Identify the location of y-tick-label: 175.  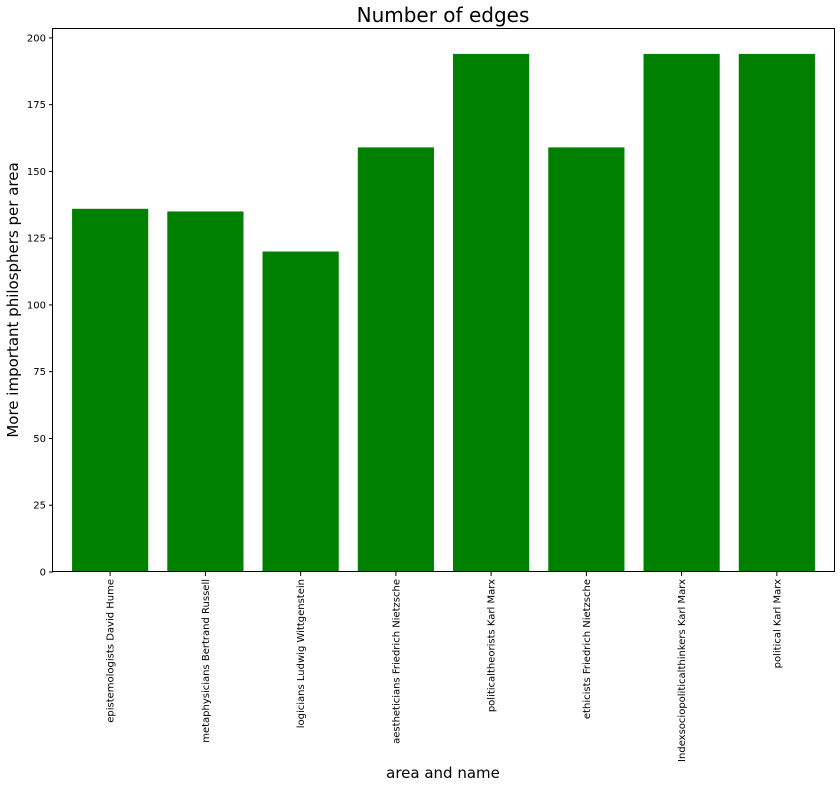
(36, 105).